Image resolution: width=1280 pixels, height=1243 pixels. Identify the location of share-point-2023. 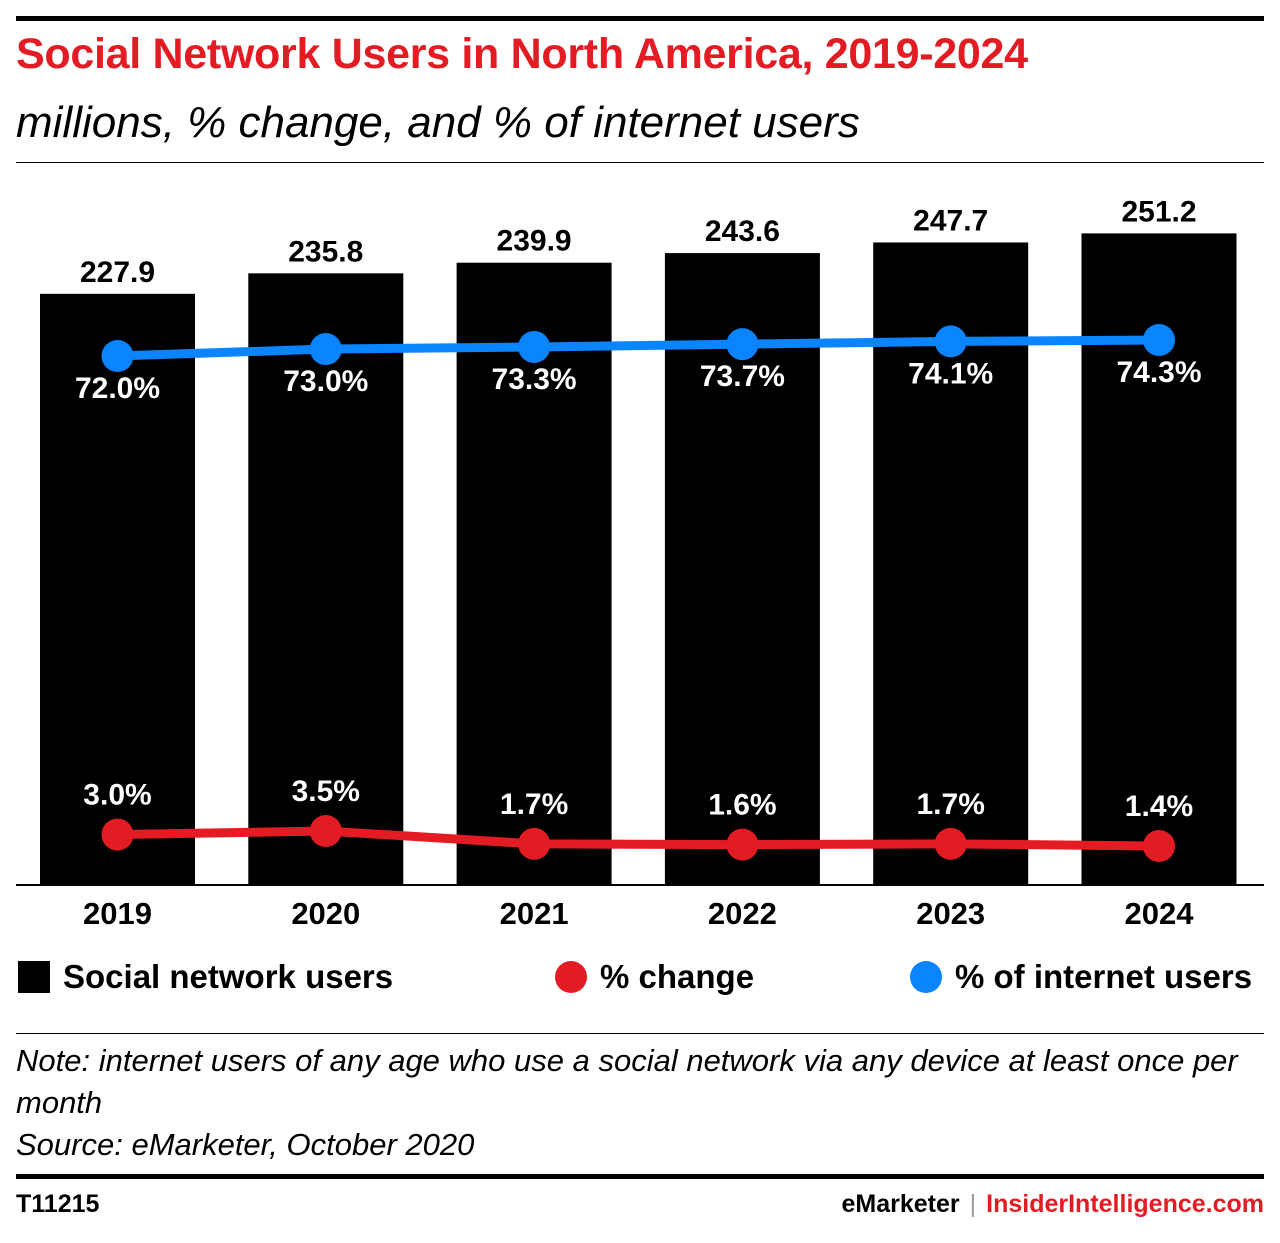
(950, 341).